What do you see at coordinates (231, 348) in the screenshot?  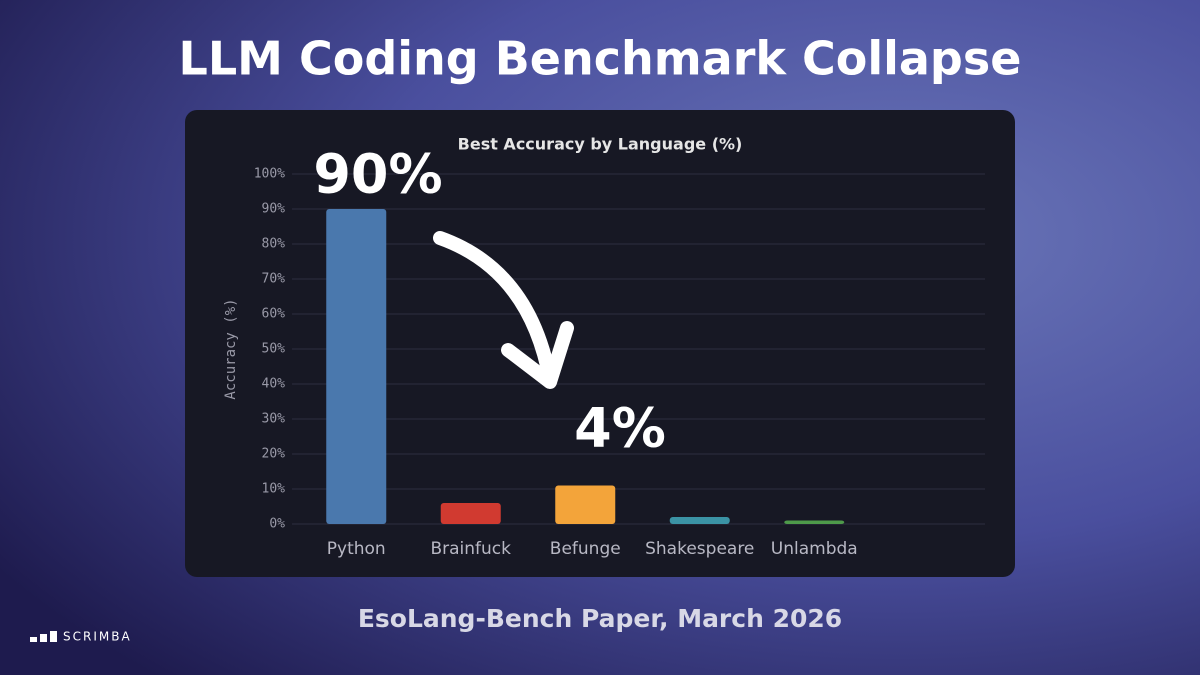 I see `y-axis-label: Accuracy (%)` at bounding box center [231, 348].